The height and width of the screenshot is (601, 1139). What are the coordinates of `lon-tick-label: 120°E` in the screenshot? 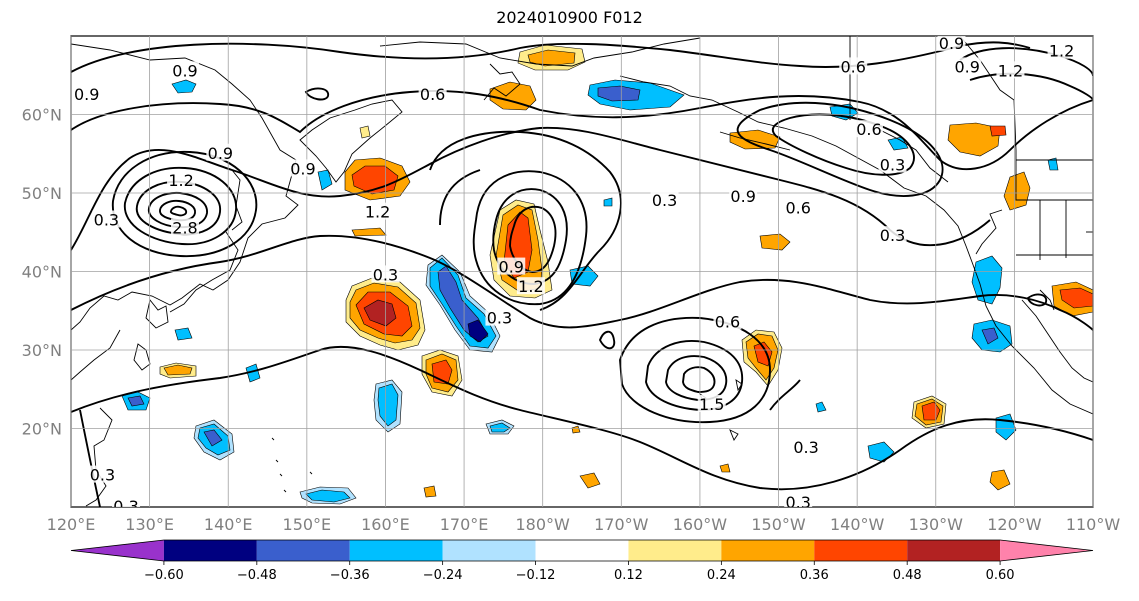 It's located at (71, 524).